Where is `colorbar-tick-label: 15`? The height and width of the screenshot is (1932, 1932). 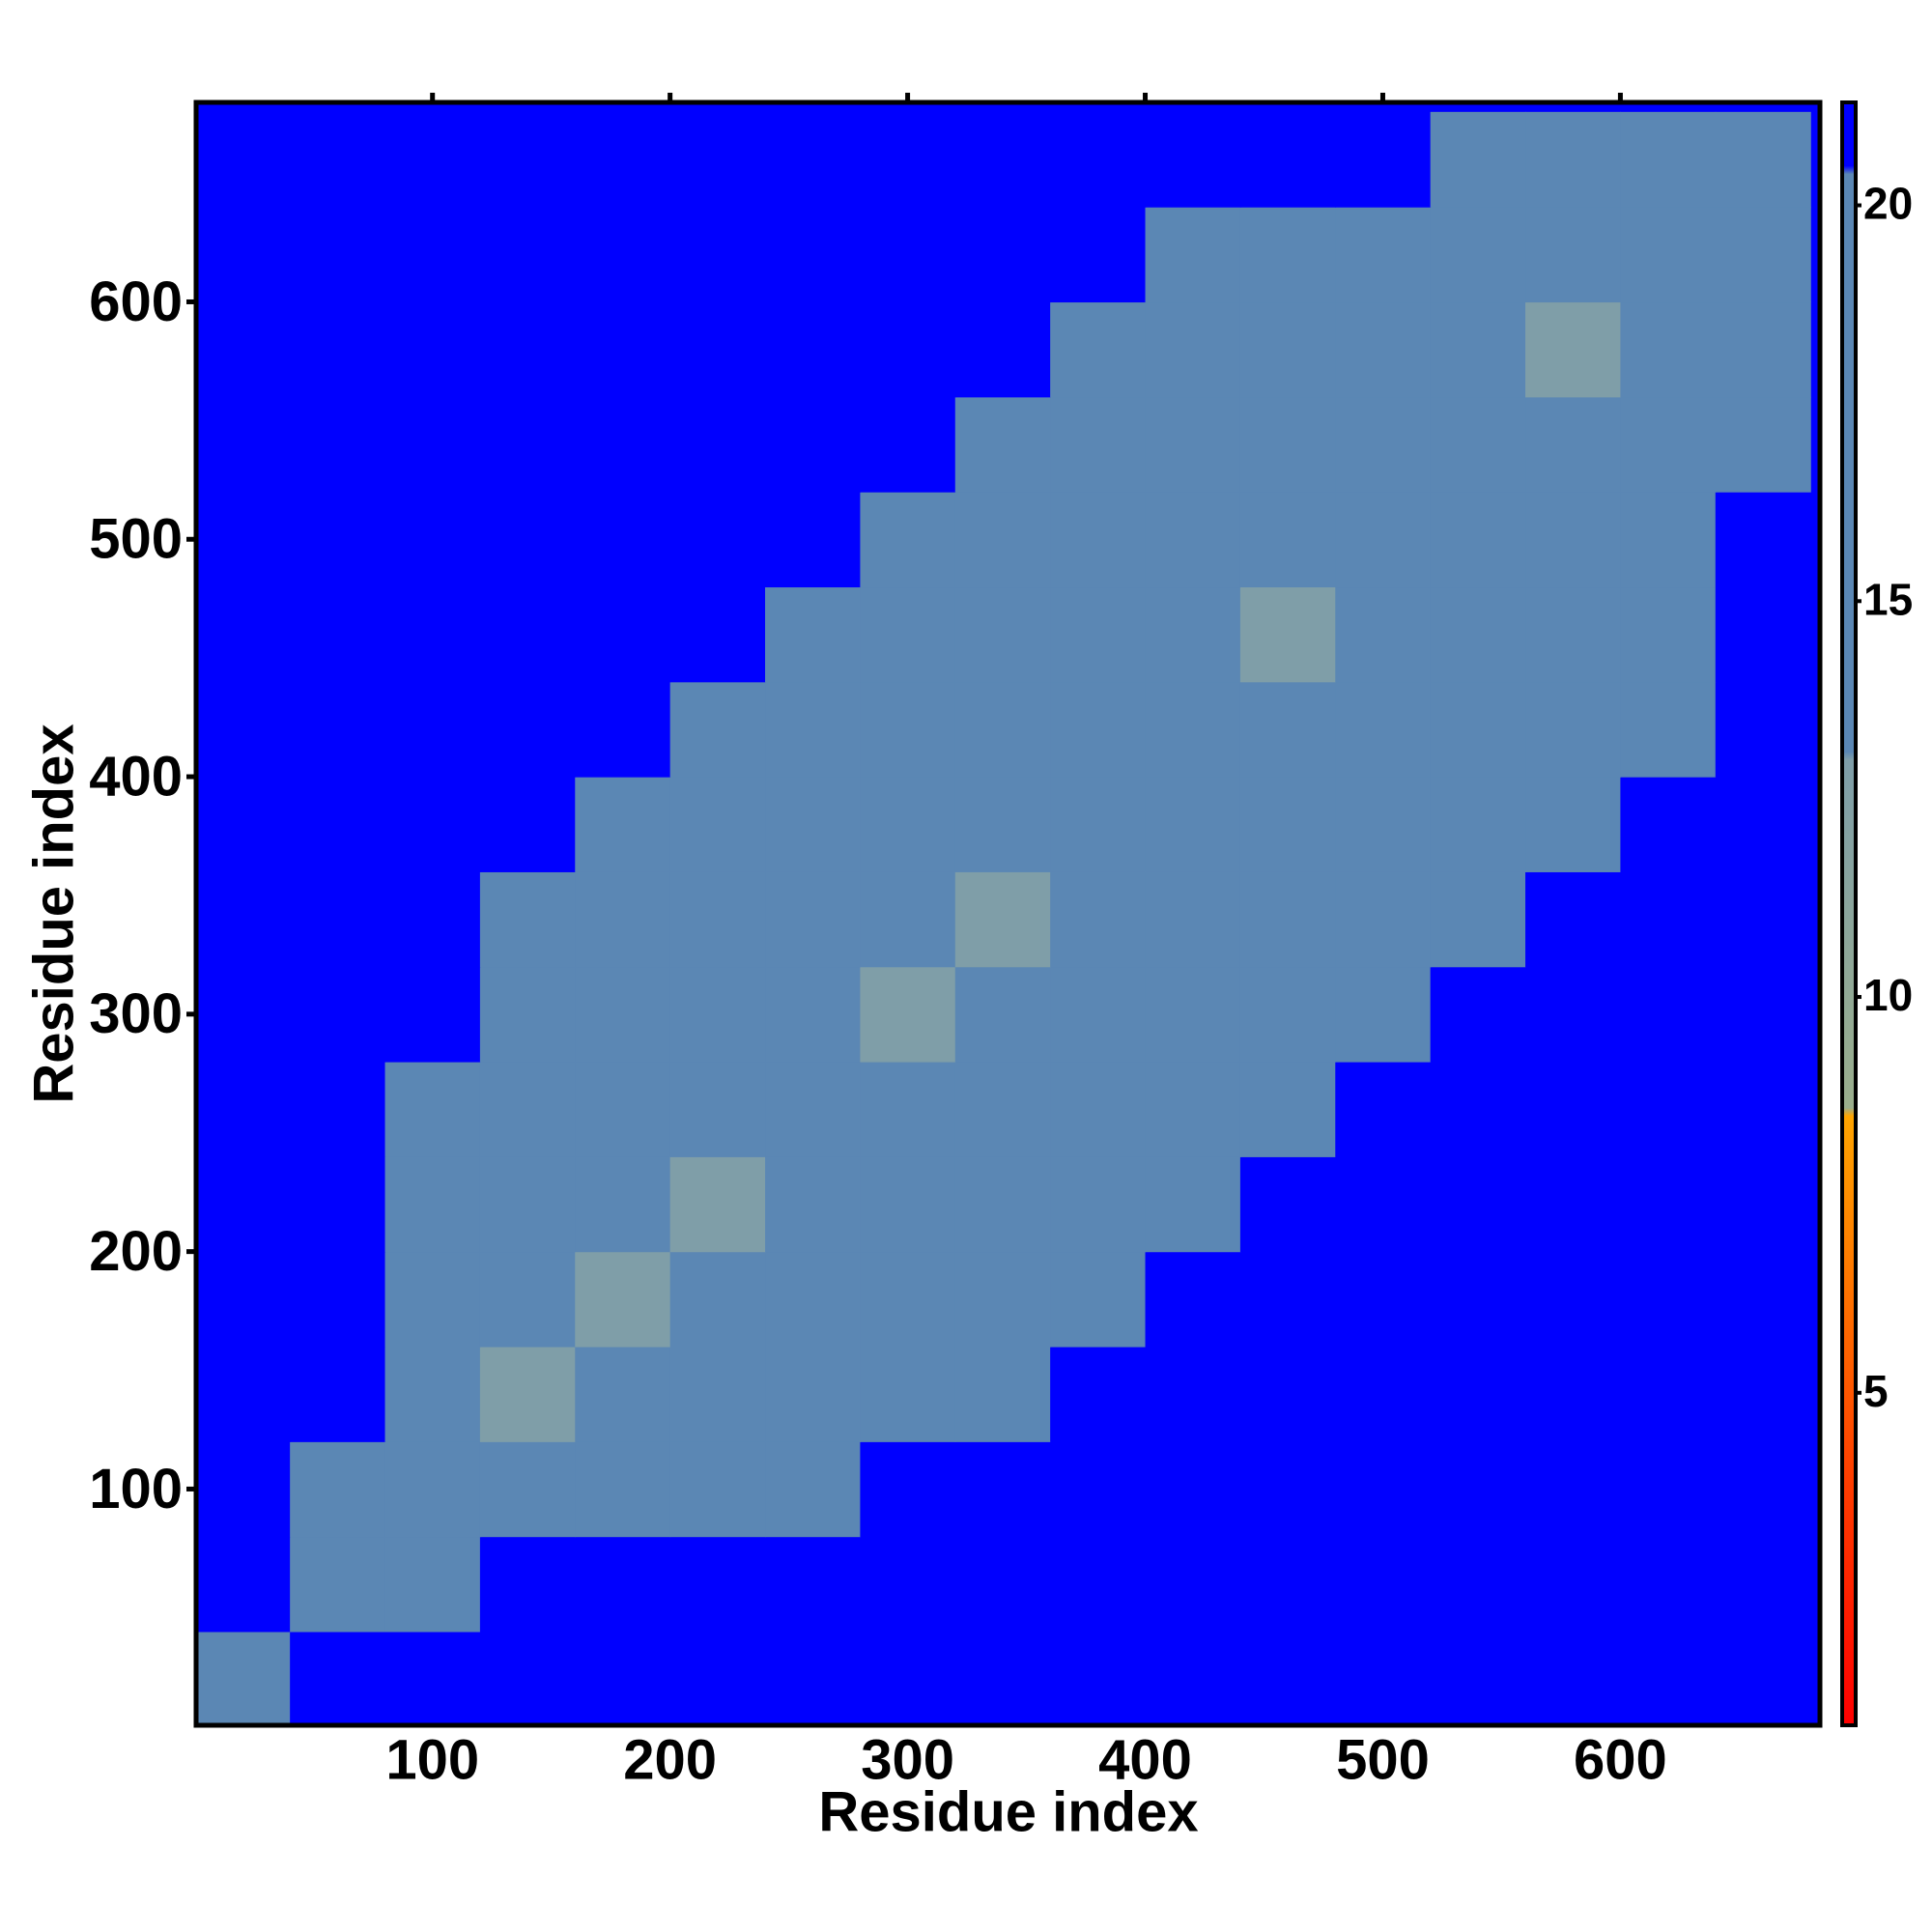 colorbar-tick-label: 15 is located at coordinates (1888, 599).